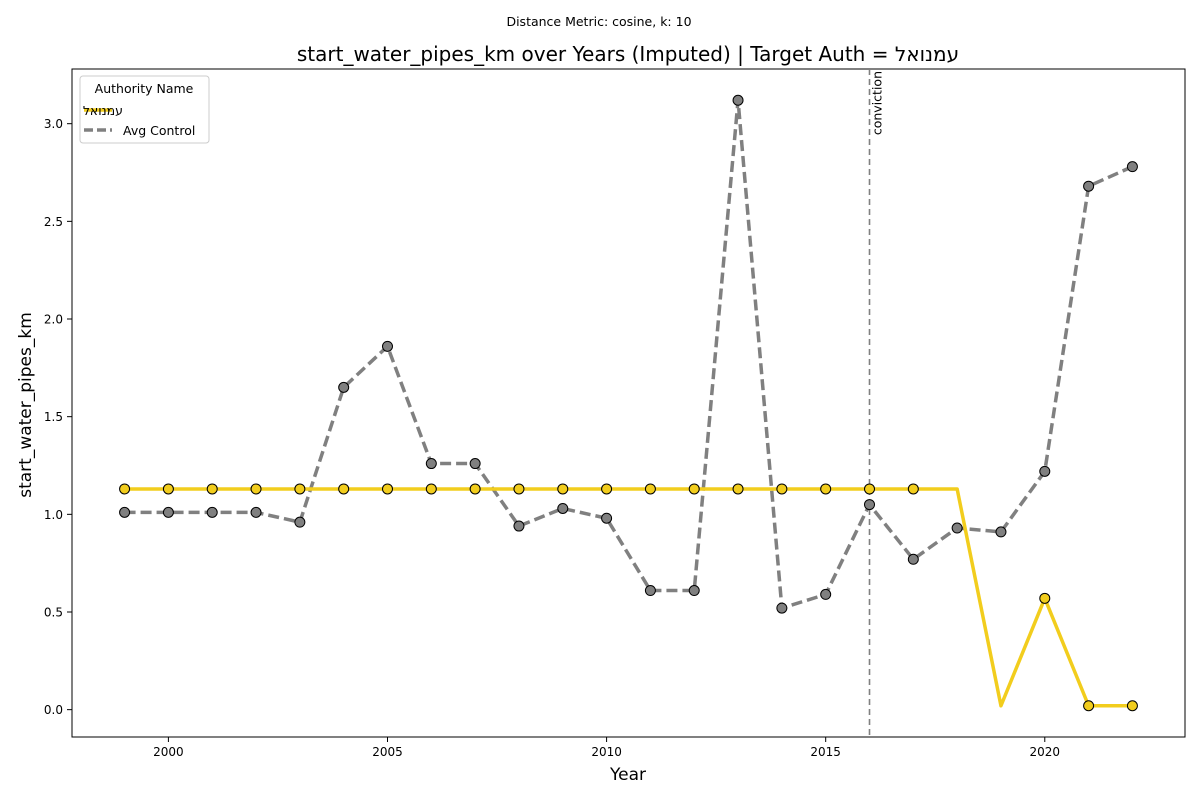 The height and width of the screenshot is (800, 1200). I want to click on legend-title: Authority Name, so click(144, 88).